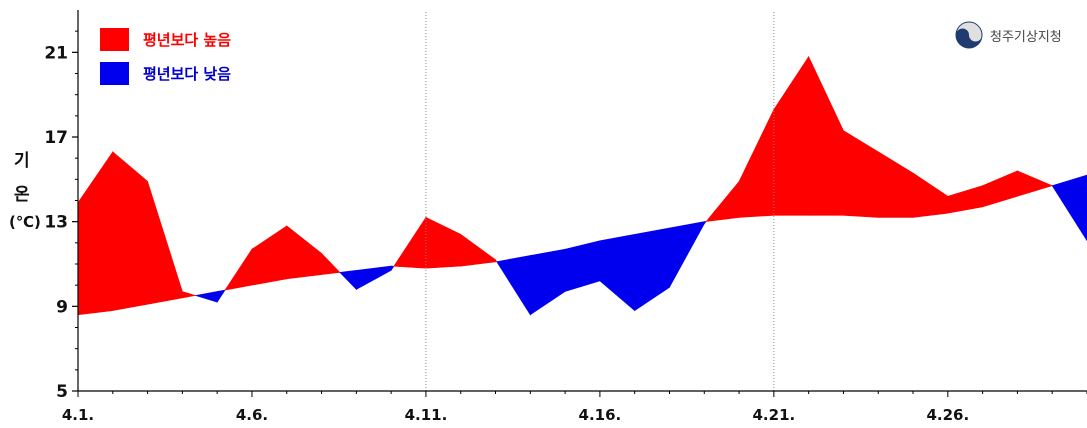 The image size is (1087, 428). I want to click on legend-swatch-above, so click(114, 39).